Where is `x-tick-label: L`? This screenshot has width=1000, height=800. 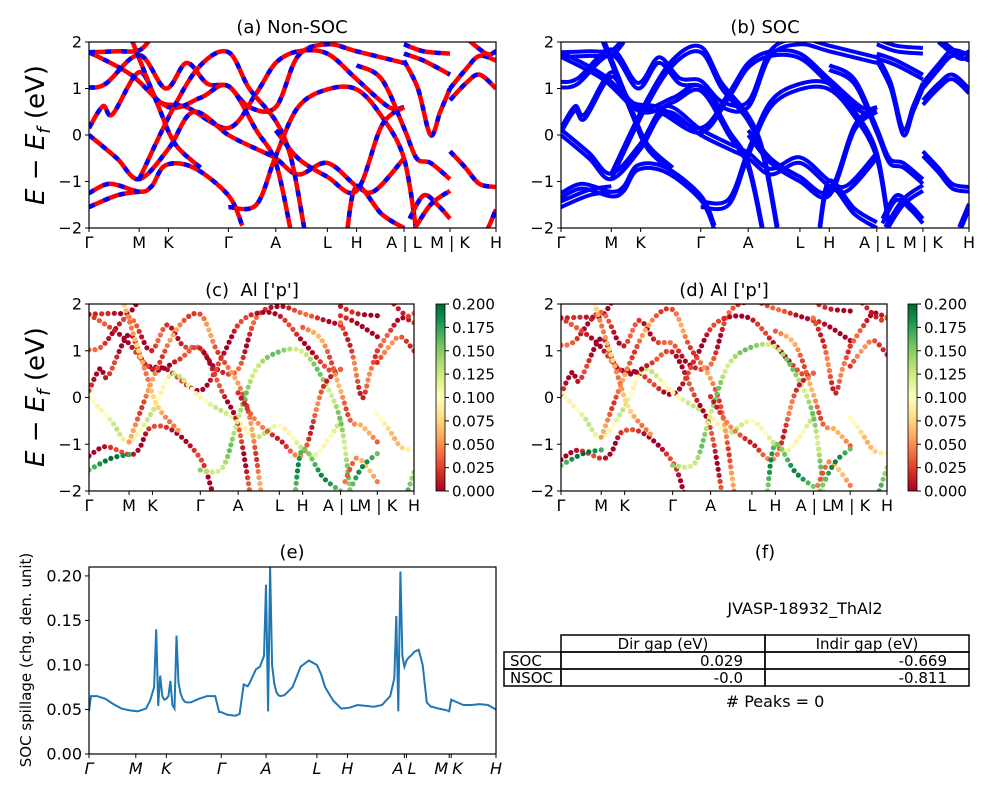 x-tick-label: L is located at coordinates (279, 505).